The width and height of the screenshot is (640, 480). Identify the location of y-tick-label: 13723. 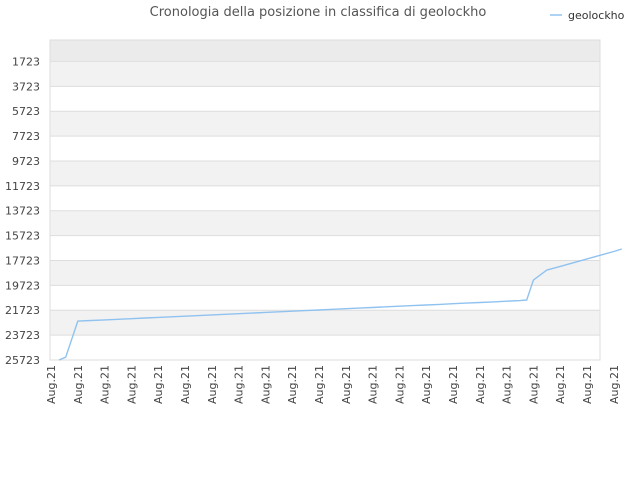
(22, 211).